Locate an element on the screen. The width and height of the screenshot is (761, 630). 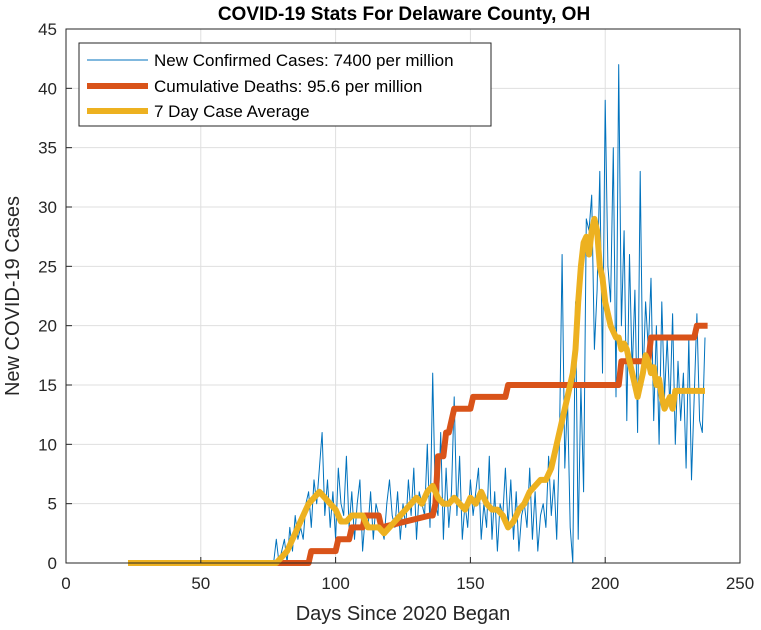
y-tick-label: 25 is located at coordinates (47, 266).